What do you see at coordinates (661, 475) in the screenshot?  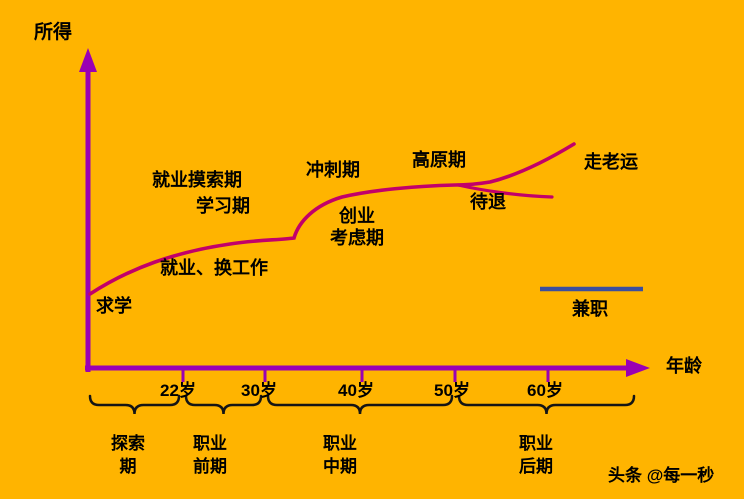 I see `watermark: 头条 @每一秒` at bounding box center [661, 475].